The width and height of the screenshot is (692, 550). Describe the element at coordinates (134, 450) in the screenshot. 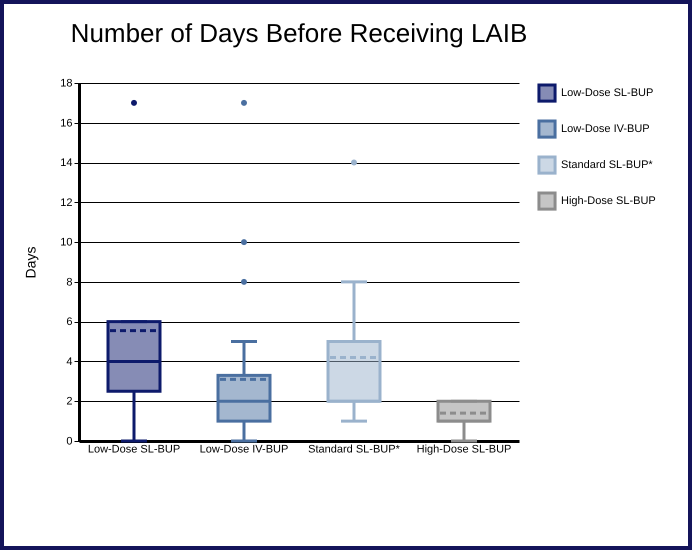

I see `x-tick-label: Low-Dose SL-BUP` at that location.